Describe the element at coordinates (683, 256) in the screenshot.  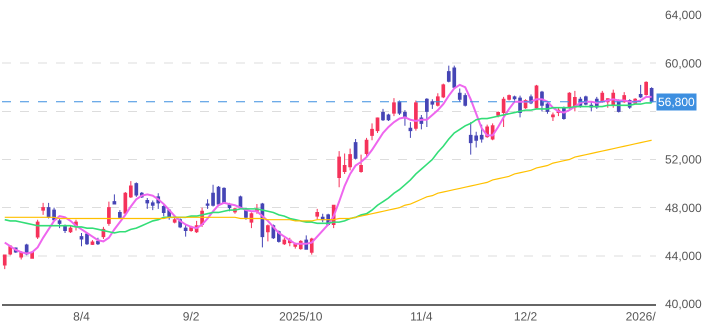
I see `y-tick-label: 44,000` at that location.